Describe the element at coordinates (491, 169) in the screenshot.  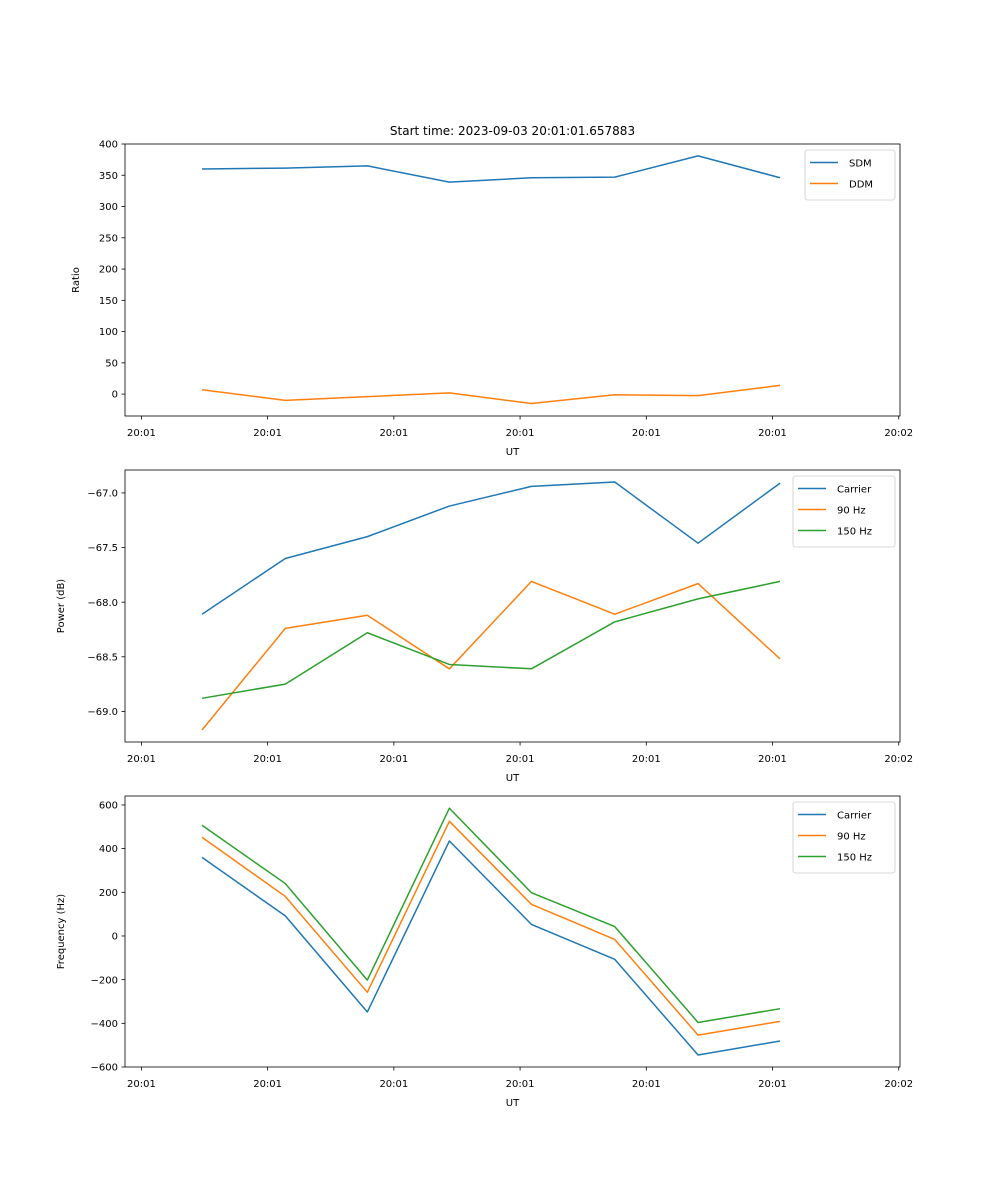
I see `series-line-sdm` at that location.